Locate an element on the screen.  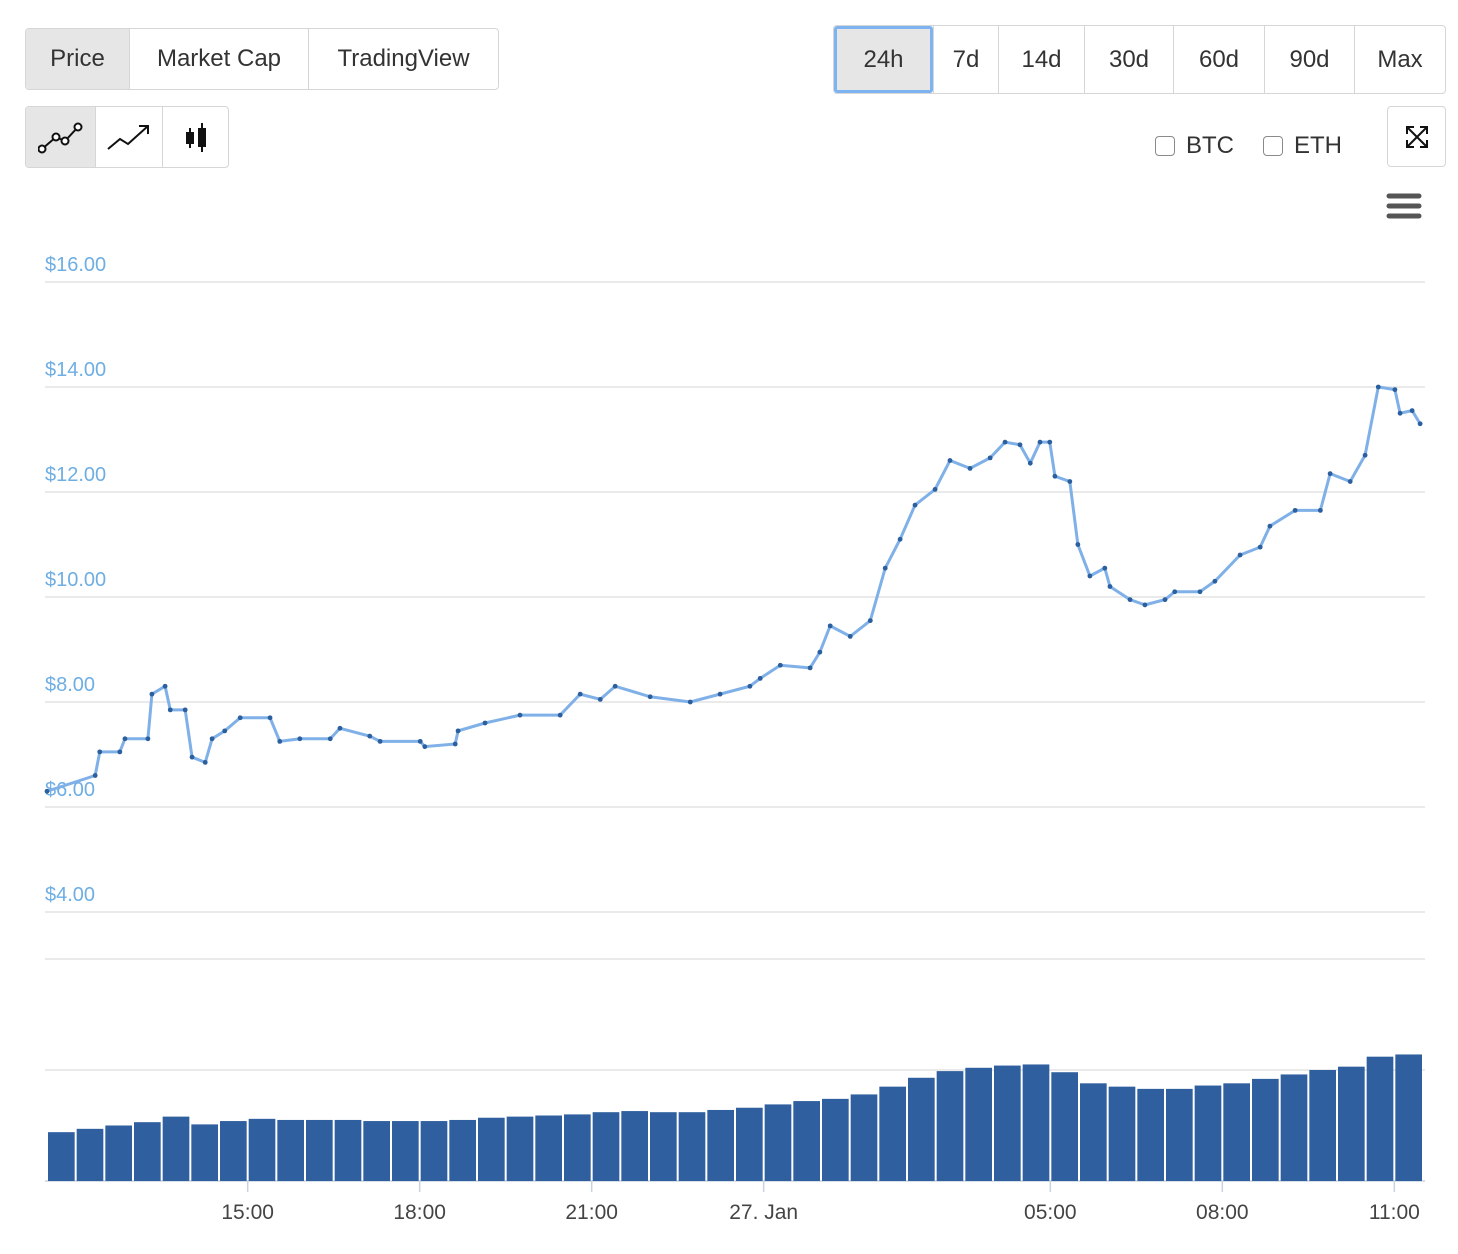
tab: Market Cap is located at coordinates (218, 59).